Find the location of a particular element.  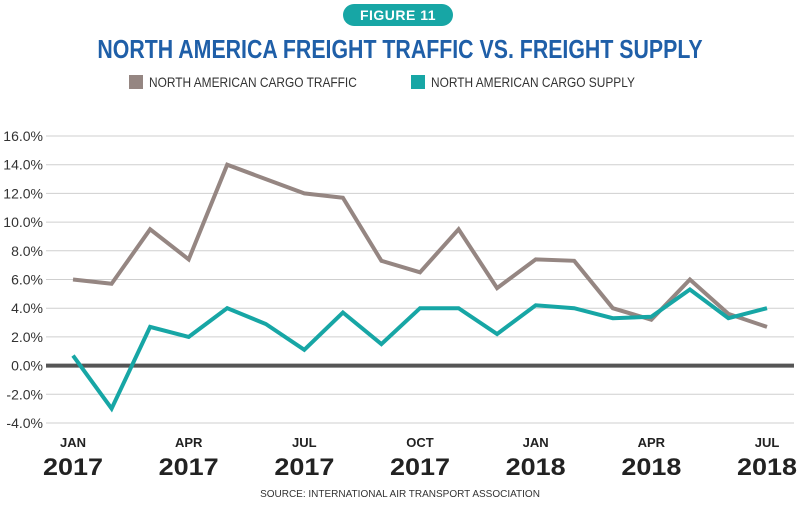

y-tick-label: 10.0% is located at coordinates (23, 222).